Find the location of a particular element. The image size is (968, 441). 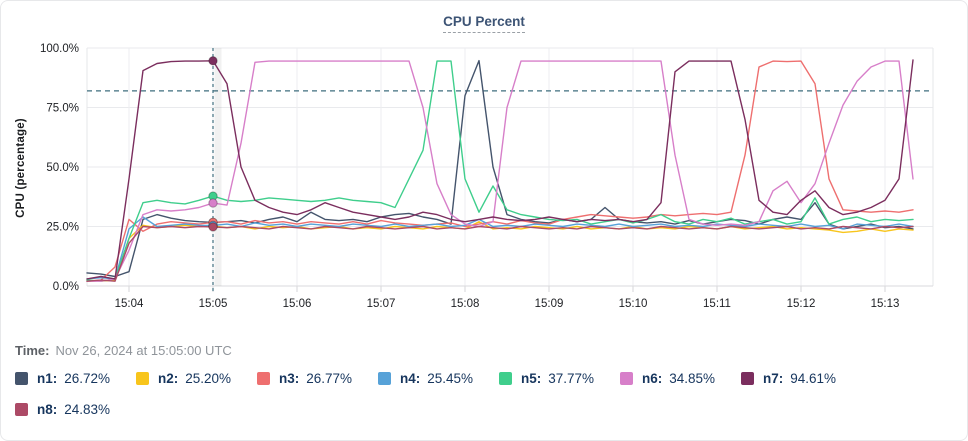

legend-item-n2: n2: 25.20% is located at coordinates (196, 378).